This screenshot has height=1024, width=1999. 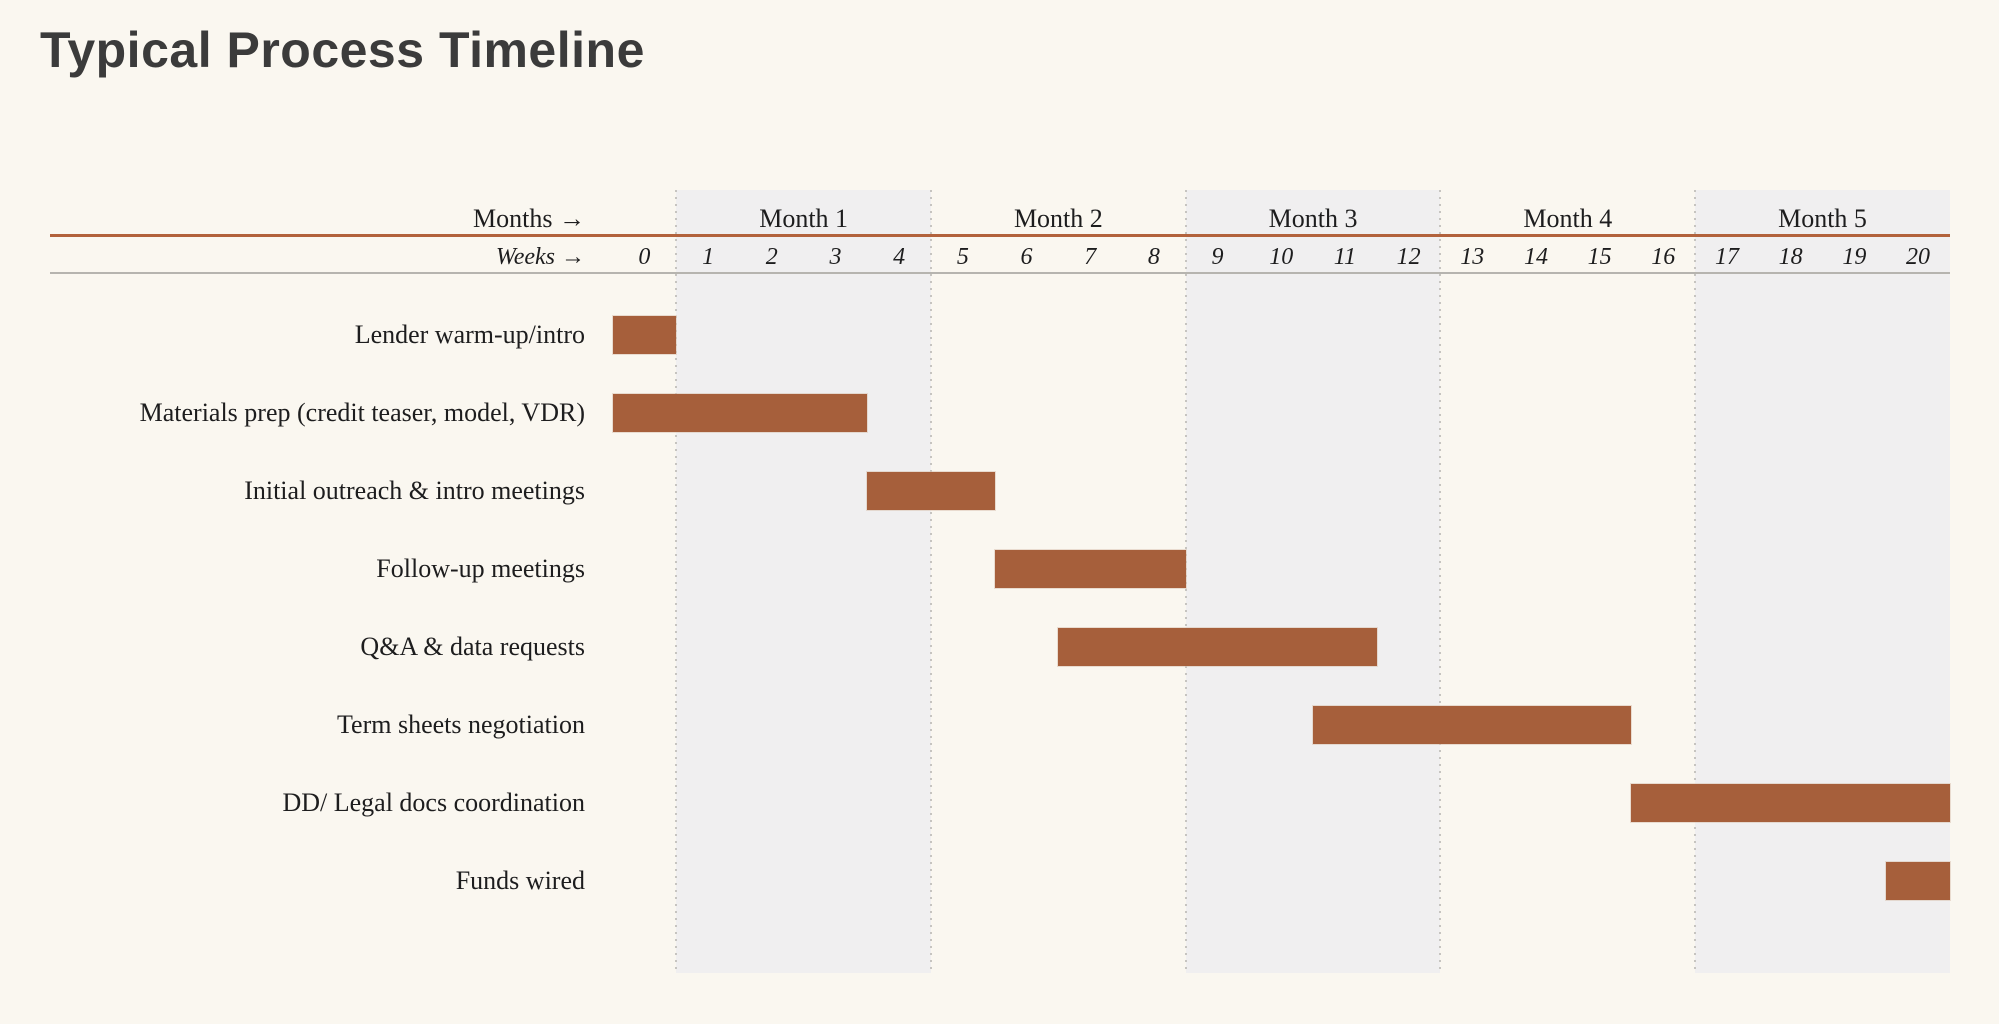 I want to click on week-tick-label: 20, so click(x=1918, y=257).